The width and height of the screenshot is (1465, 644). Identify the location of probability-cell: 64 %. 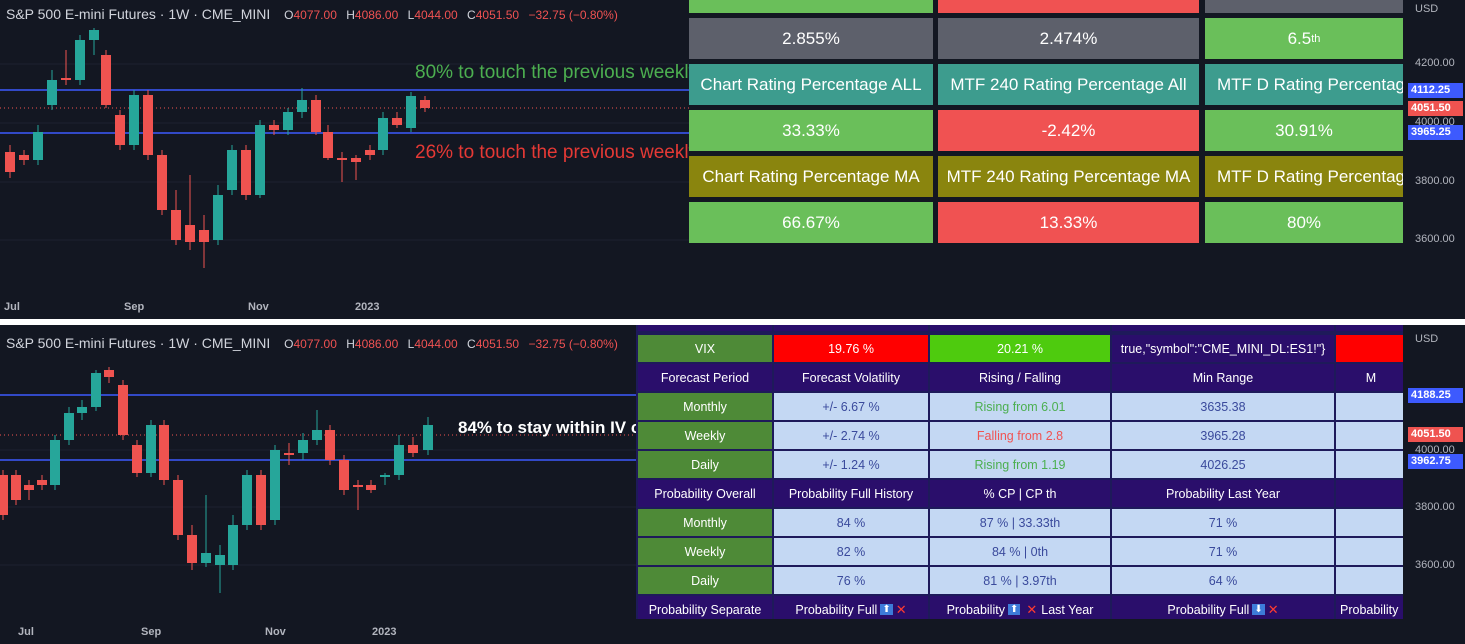
(1223, 580).